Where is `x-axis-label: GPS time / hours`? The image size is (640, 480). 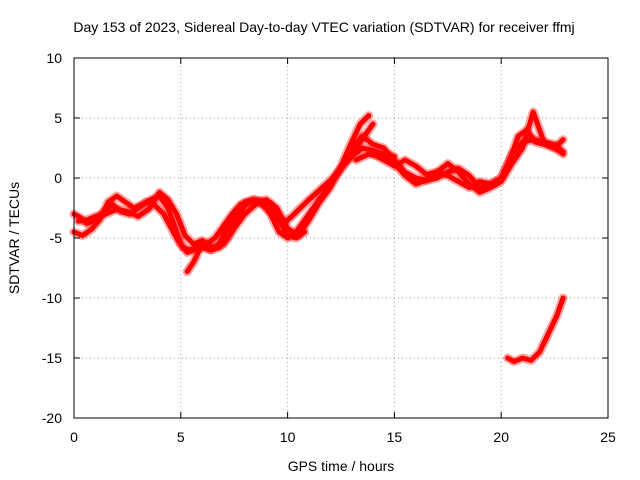
x-axis-label: GPS time / hours is located at coordinates (341, 466).